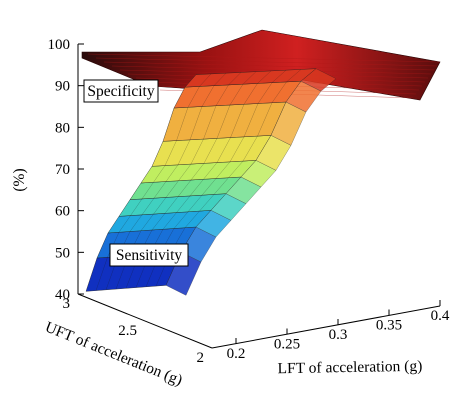  What do you see at coordinates (236, 354) in the screenshot?
I see `lft-tick-label: 0.2` at bounding box center [236, 354].